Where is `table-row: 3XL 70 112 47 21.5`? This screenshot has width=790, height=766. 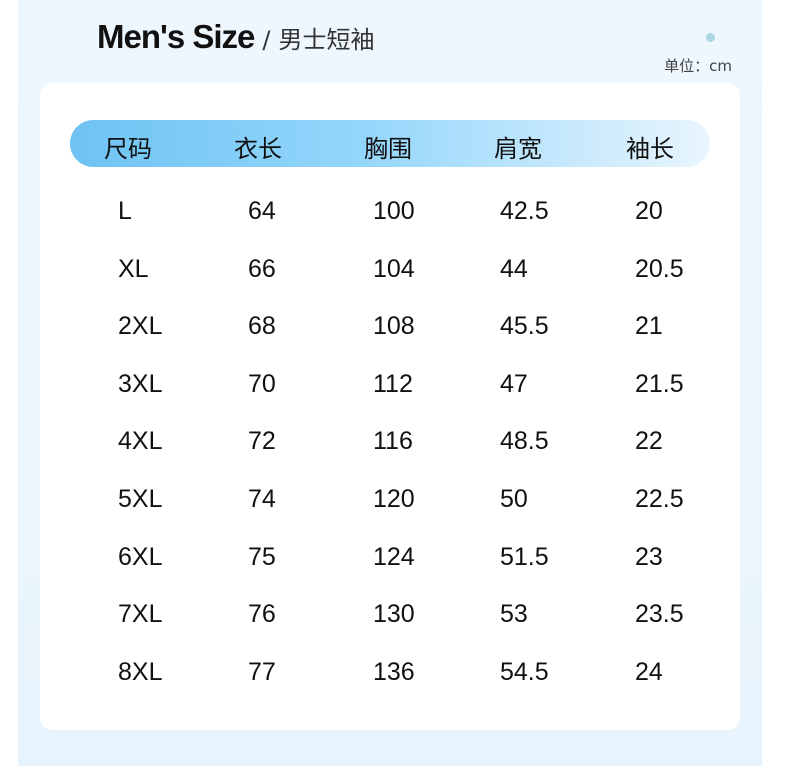 table-row: 3XL 70 112 47 21.5 is located at coordinates (395, 390).